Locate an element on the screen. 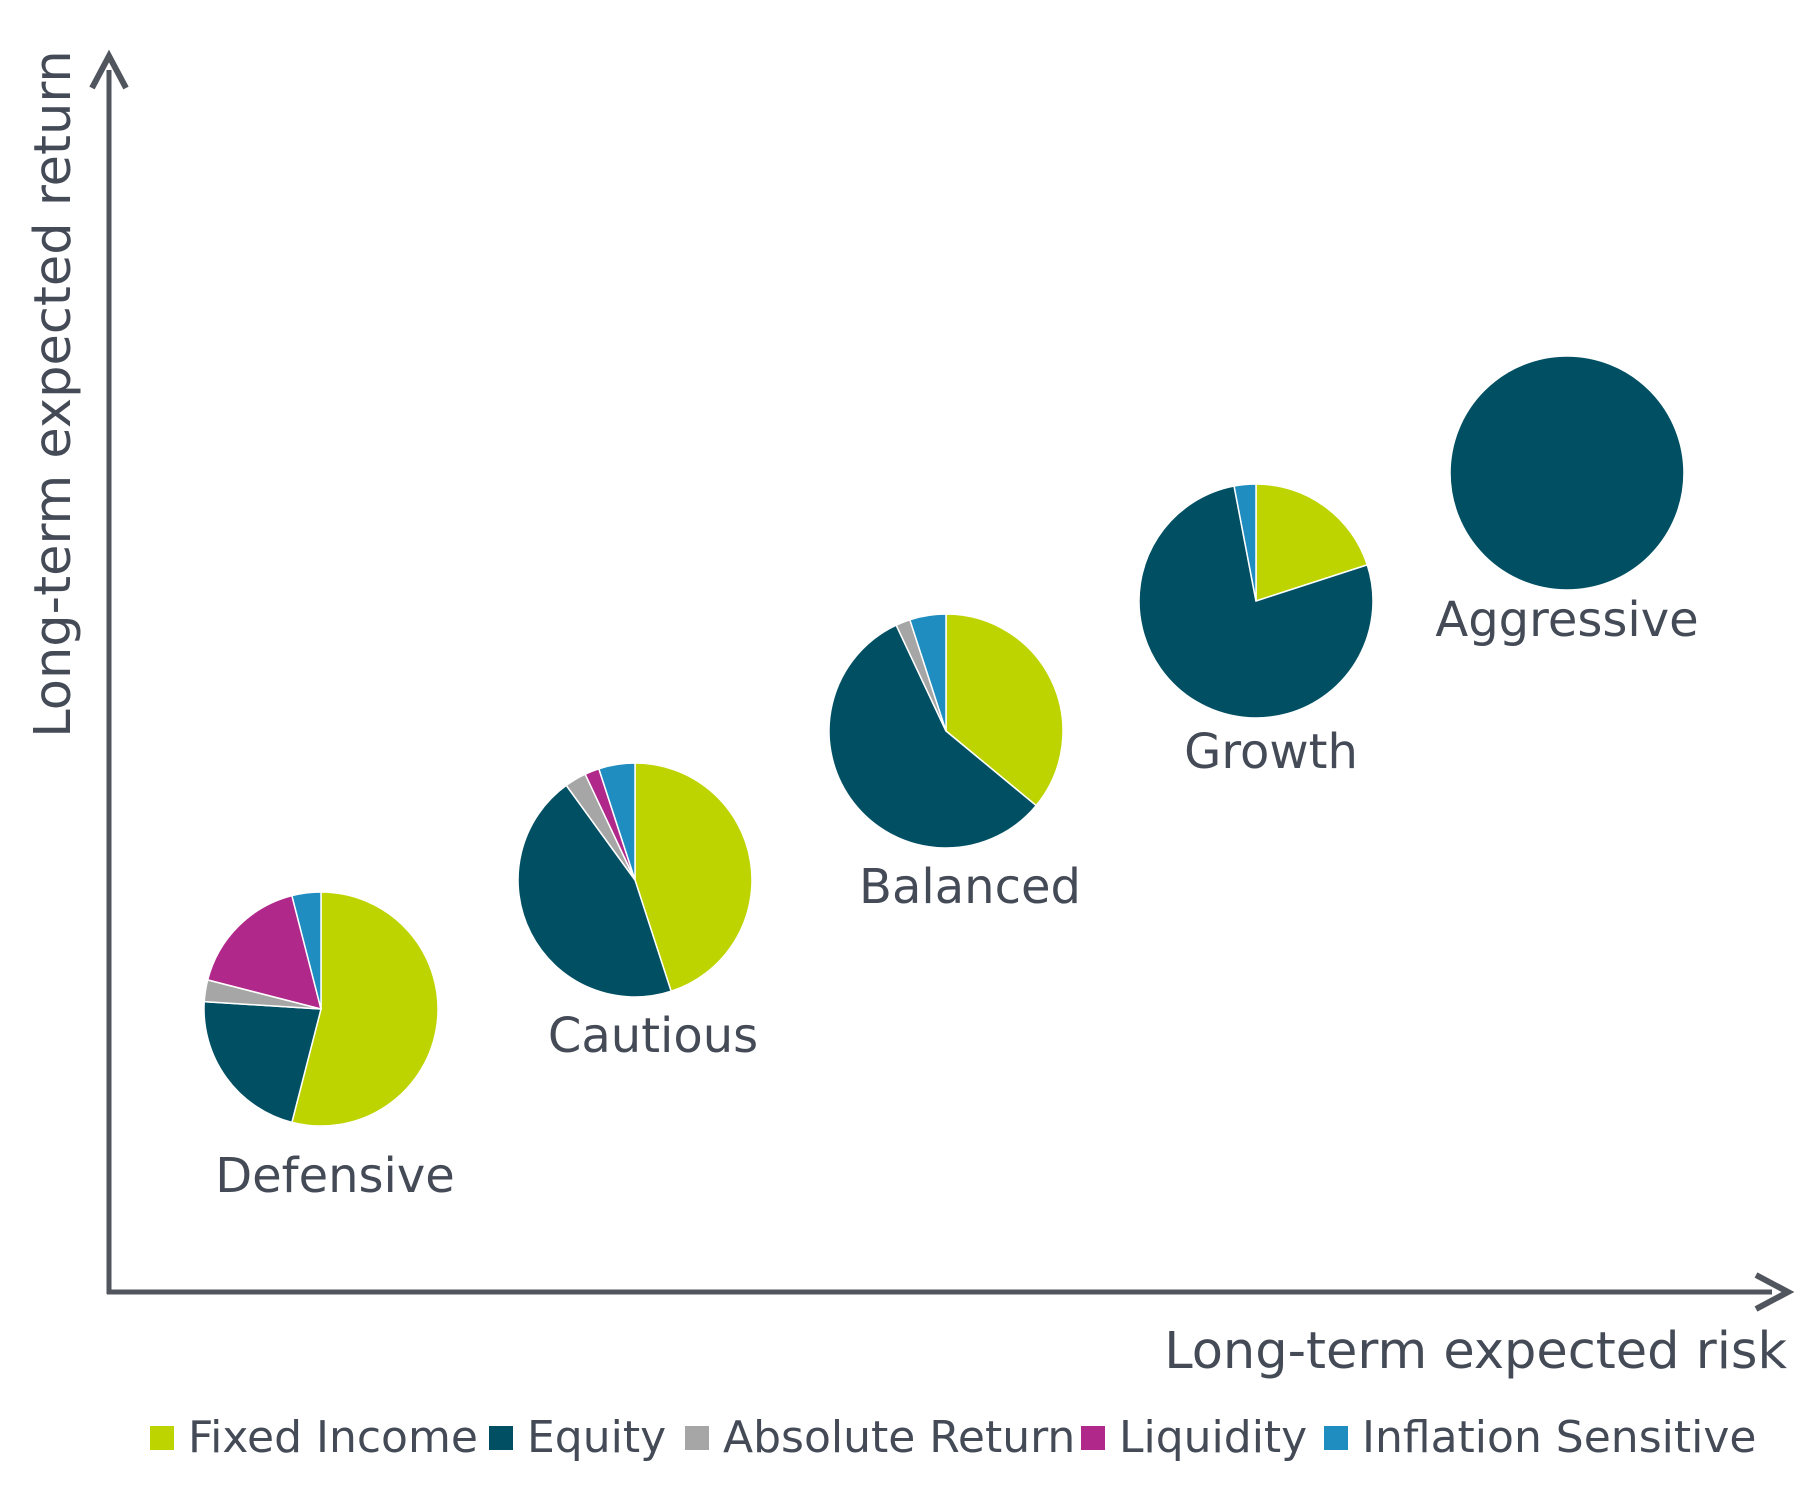  legend-item-equity: Equity is located at coordinates (577, 1437).